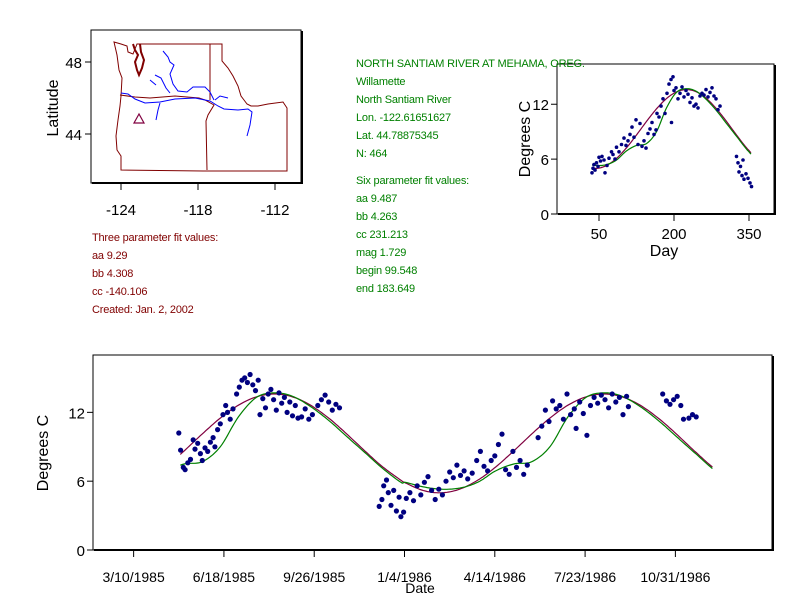  What do you see at coordinates (81, 482) in the screenshot?
I see `y-tick-label: 6` at bounding box center [81, 482].